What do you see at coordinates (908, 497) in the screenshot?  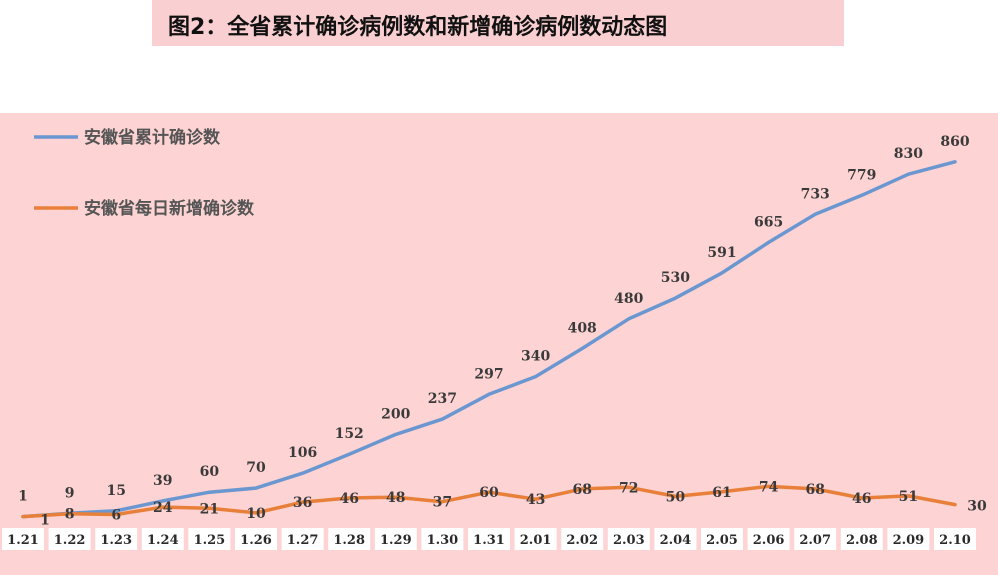 I see `data-label-daily: 51` at bounding box center [908, 497].